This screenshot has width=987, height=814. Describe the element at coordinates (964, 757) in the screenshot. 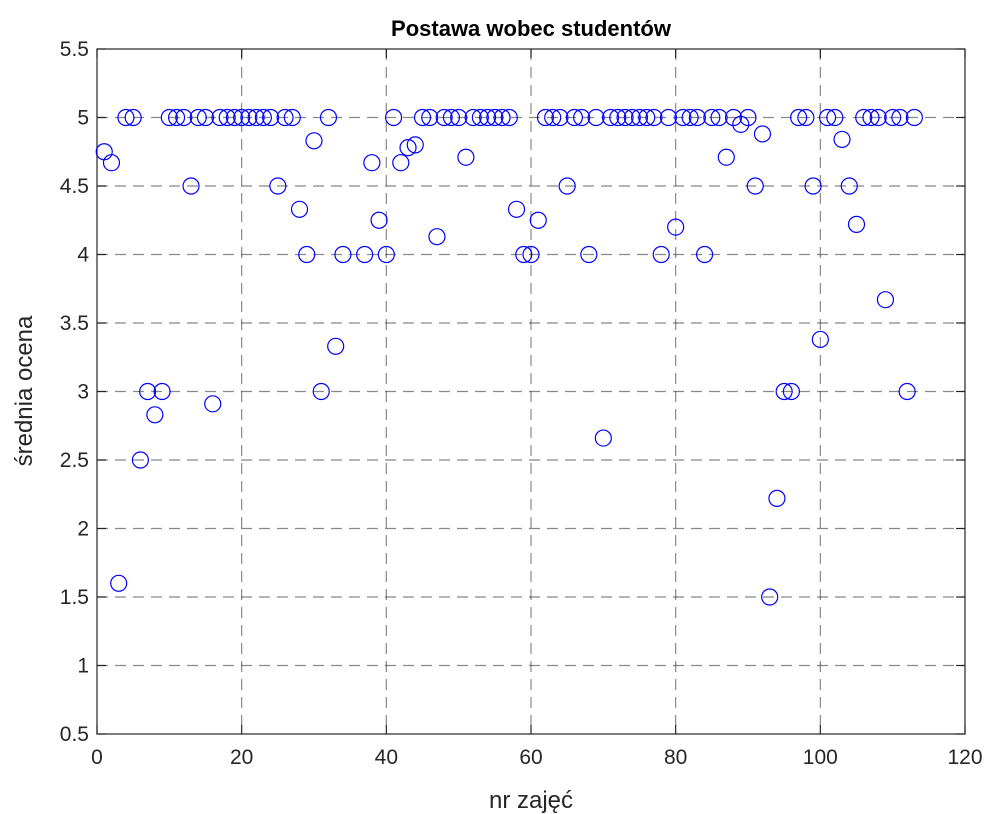

I see `x-tick-label: 120` at that location.